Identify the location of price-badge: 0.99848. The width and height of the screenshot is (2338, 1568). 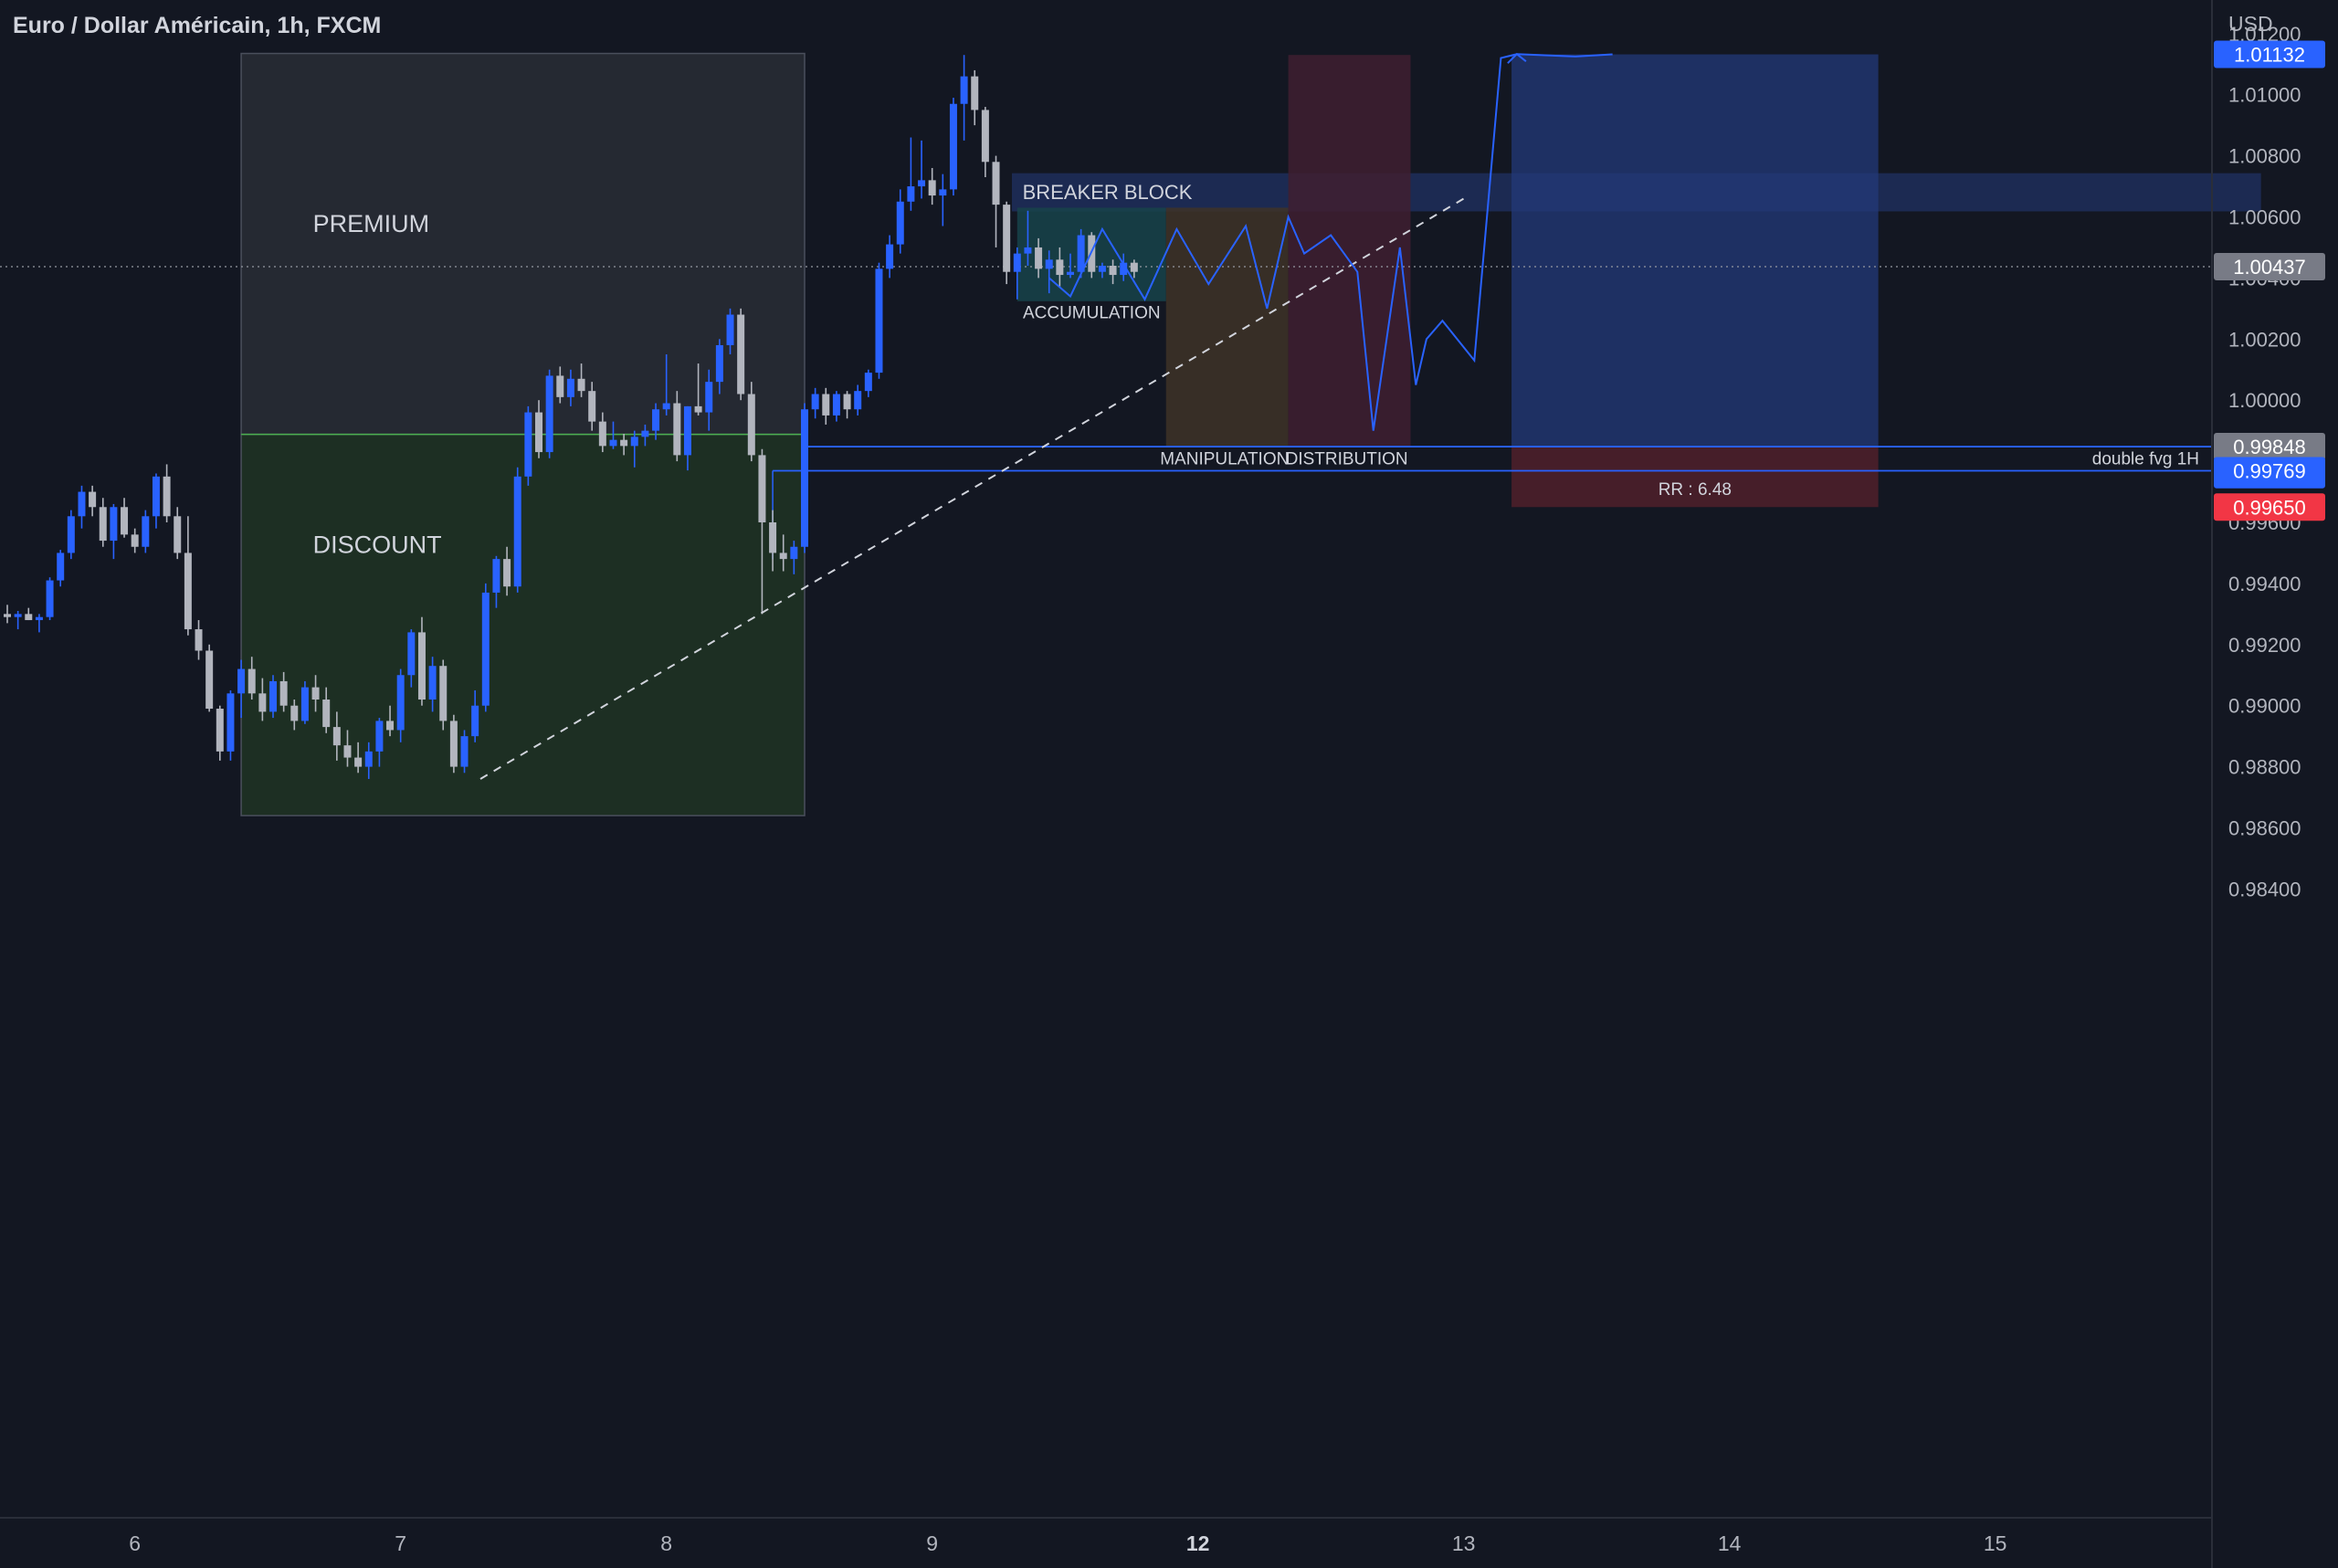
(2270, 447).